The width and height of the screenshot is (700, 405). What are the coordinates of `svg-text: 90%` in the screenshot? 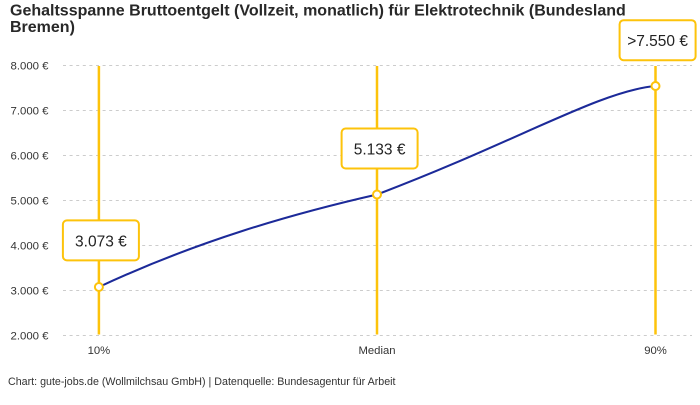 It's located at (655, 351).